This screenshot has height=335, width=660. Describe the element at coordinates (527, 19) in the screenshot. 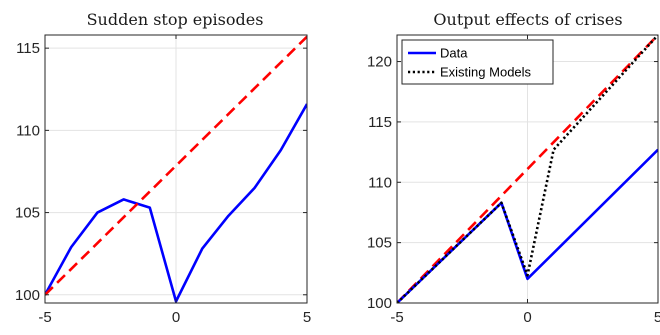

I see `chart-title: Output effects of crises` at that location.